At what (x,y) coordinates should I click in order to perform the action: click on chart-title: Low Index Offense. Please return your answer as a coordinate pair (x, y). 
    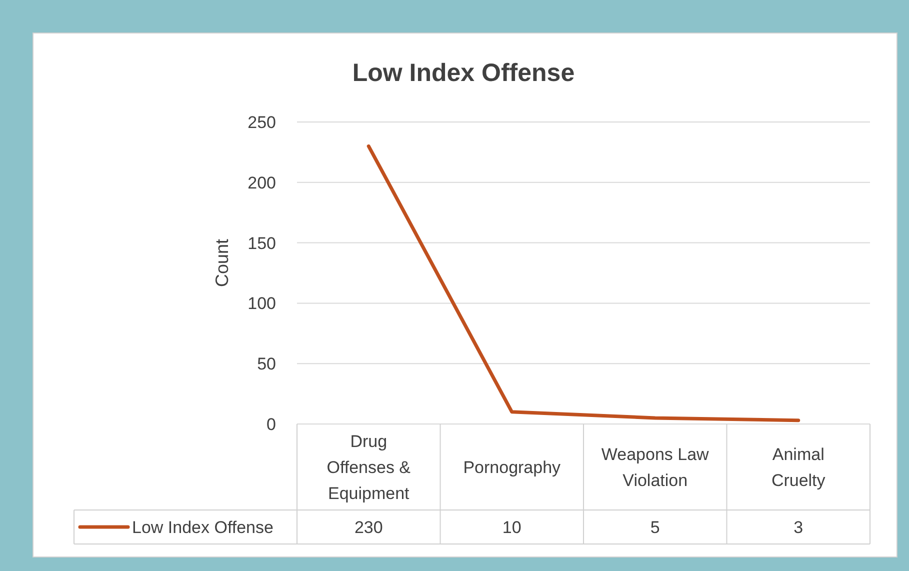
    Looking at the image, I should click on (463, 73).